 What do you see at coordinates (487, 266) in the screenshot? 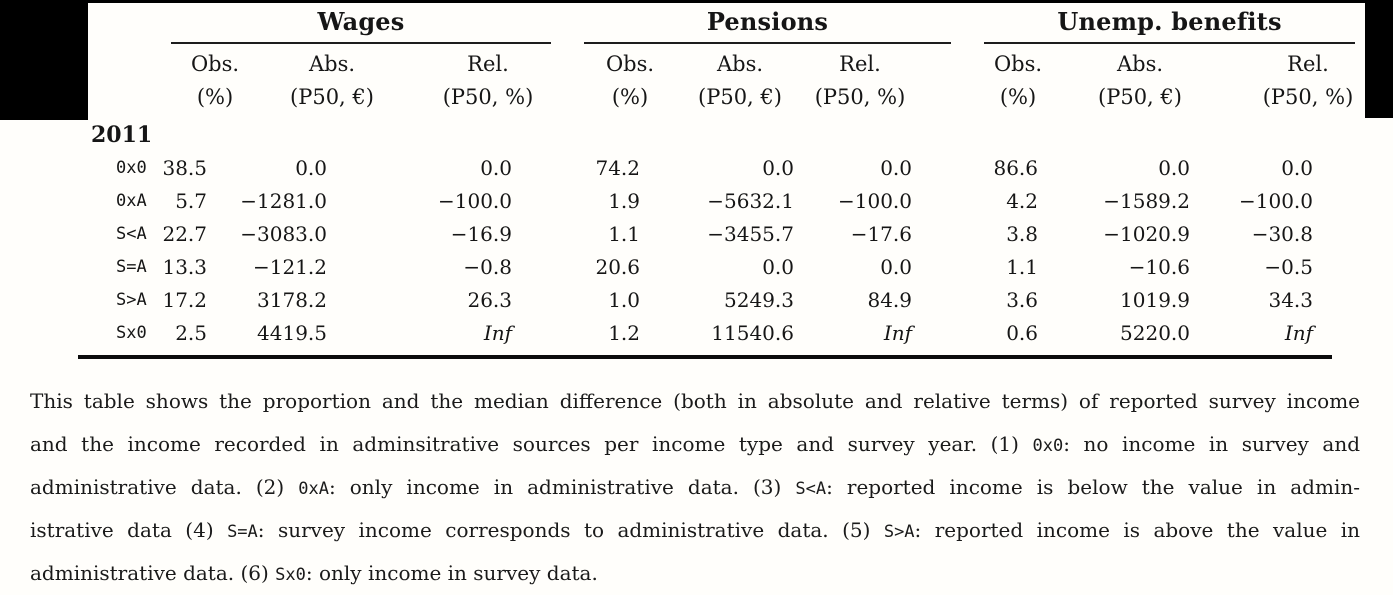
I see `table-cell: −0.8` at bounding box center [487, 266].